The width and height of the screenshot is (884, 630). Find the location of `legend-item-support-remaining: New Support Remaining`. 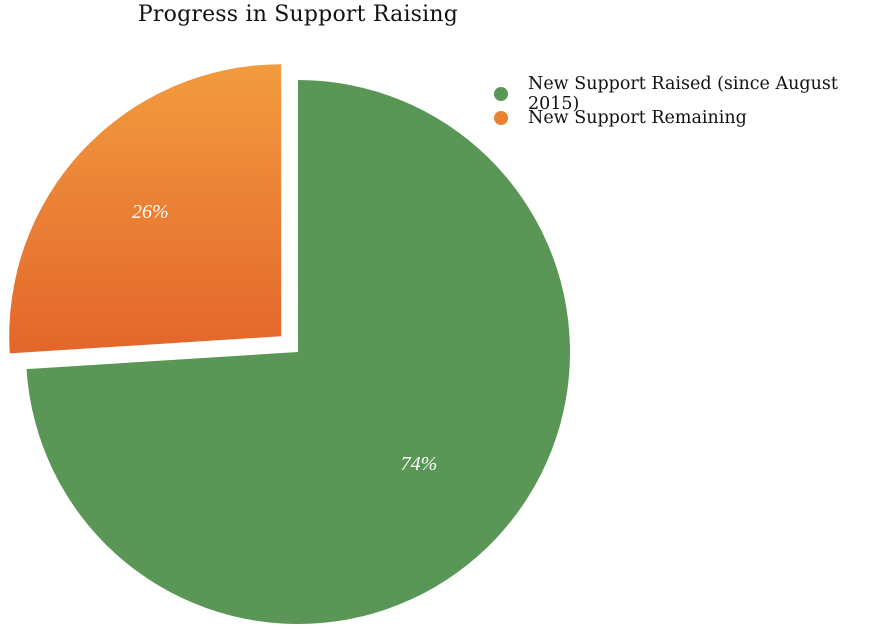

legend-item-support-remaining: New Support Remaining is located at coordinates (689, 118).